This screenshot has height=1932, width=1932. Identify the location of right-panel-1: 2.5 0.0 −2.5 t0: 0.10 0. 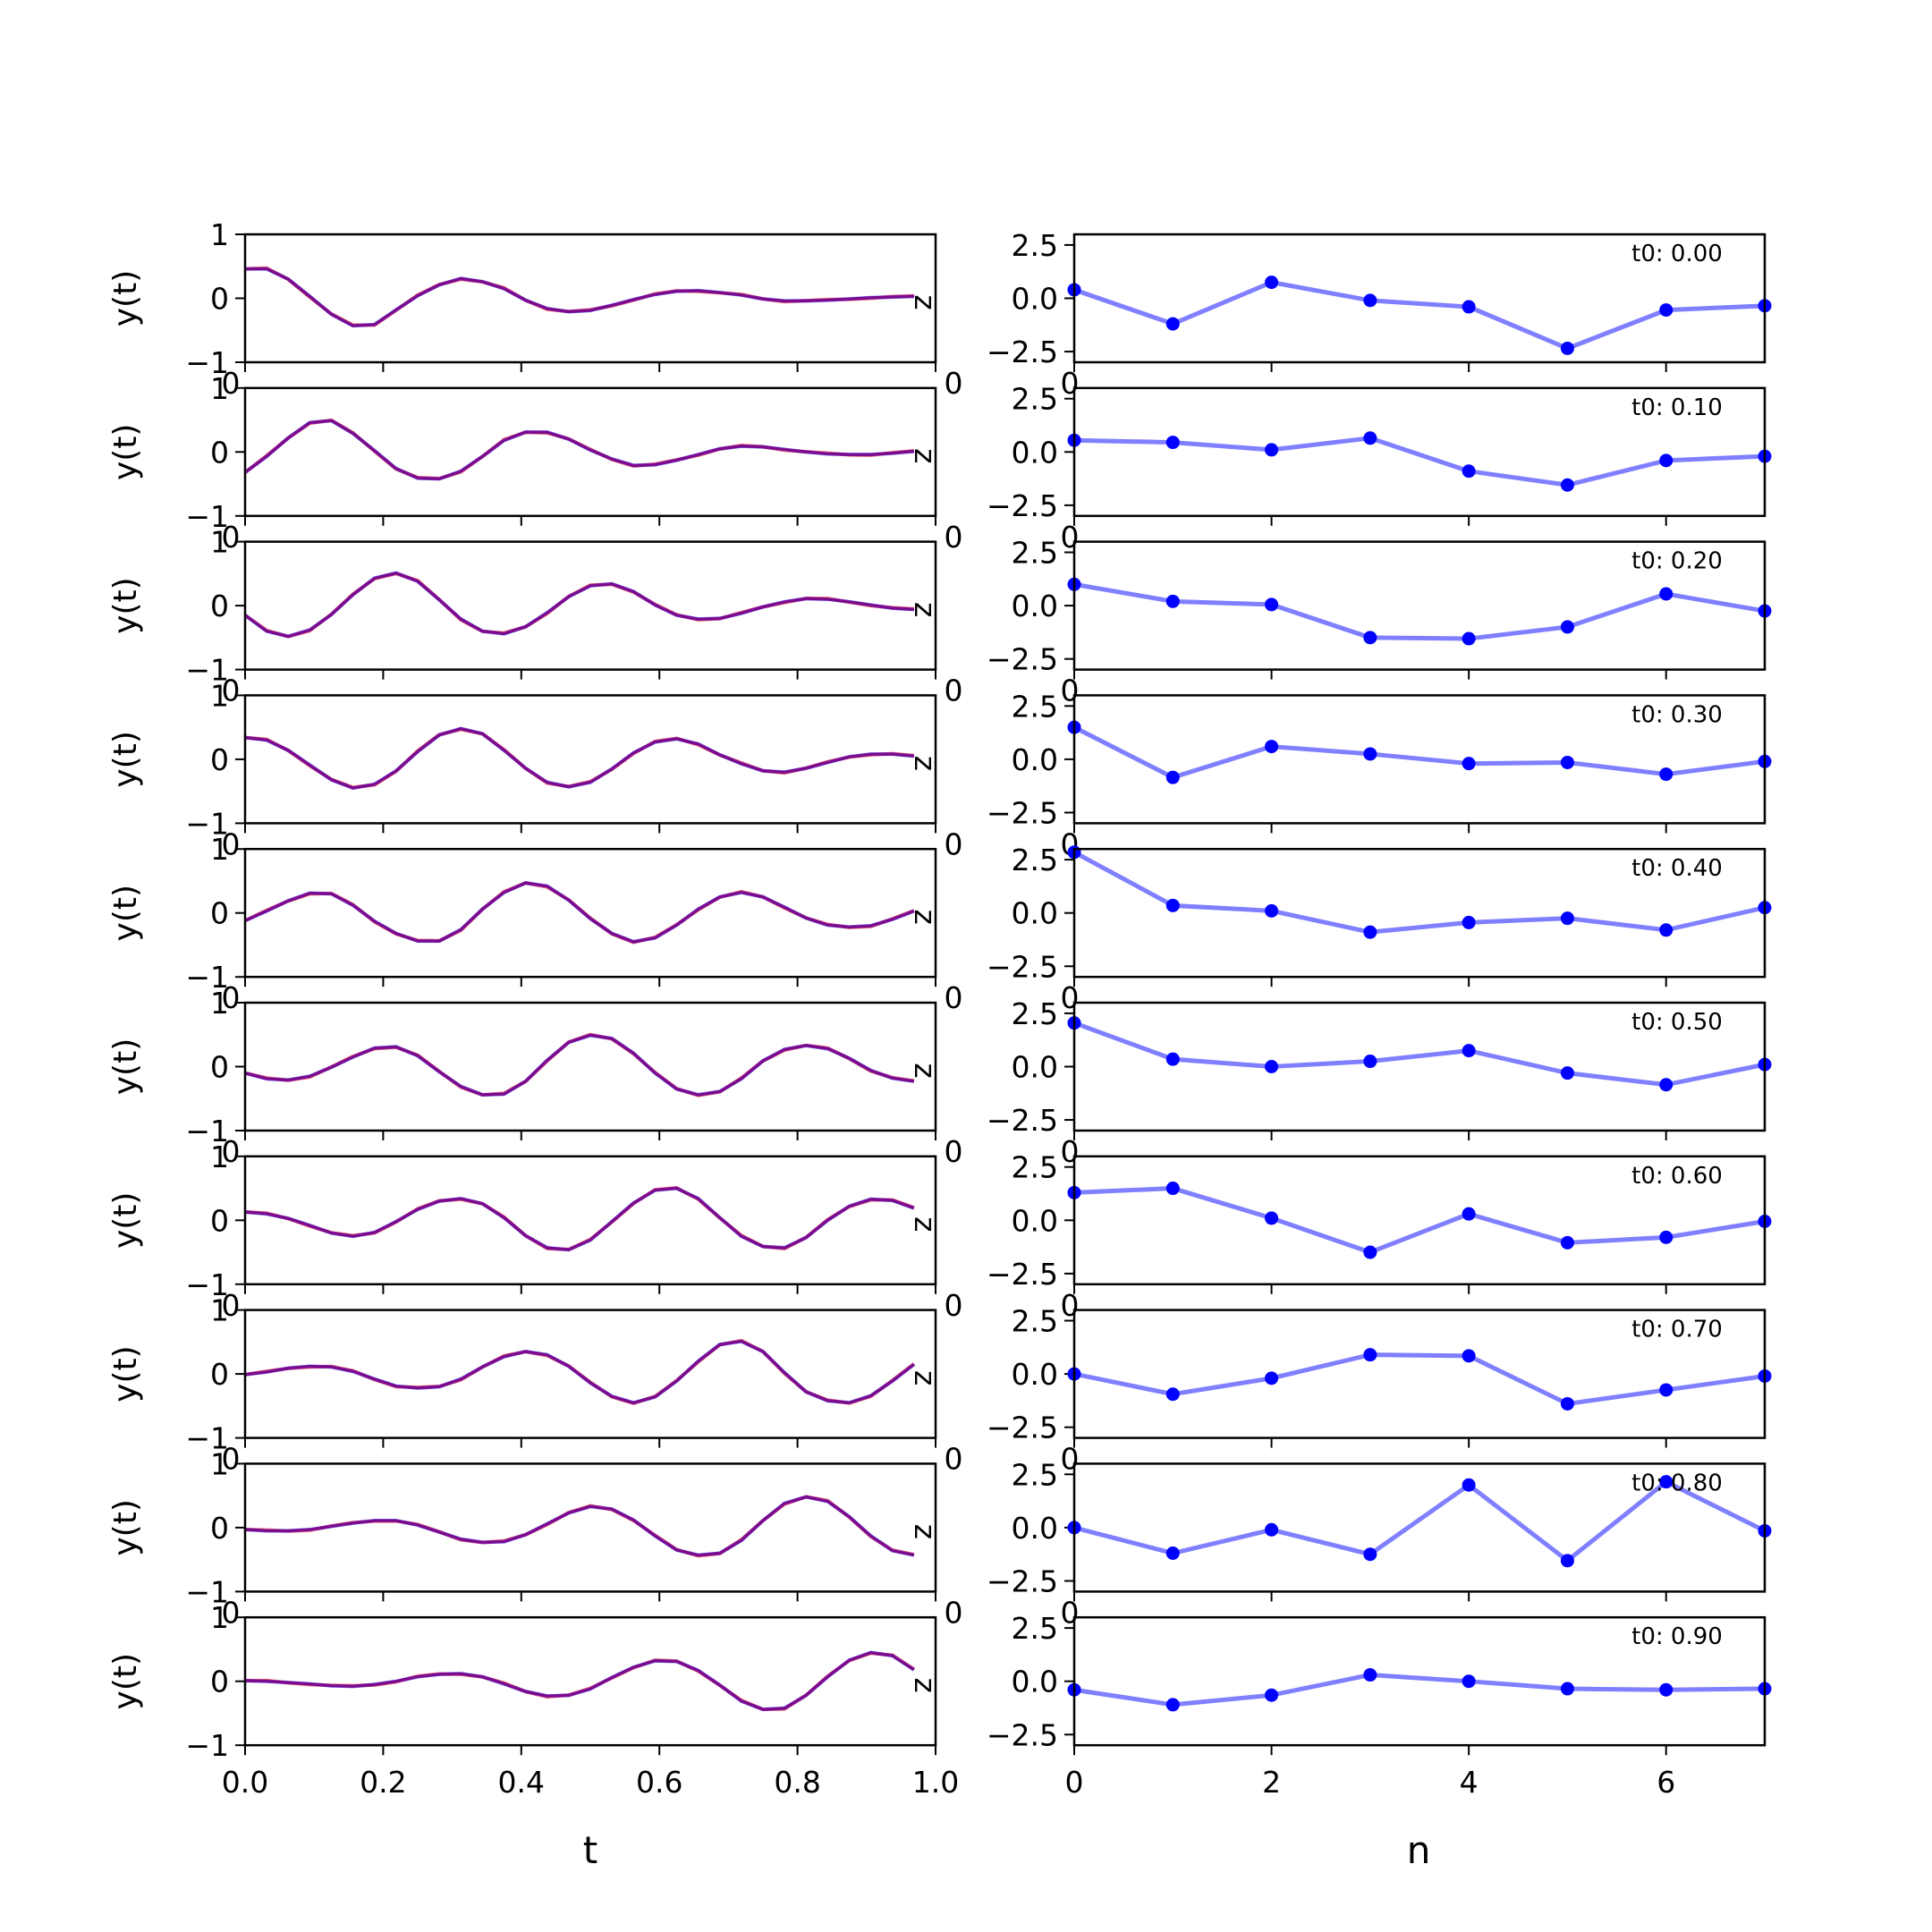
(1379, 468).